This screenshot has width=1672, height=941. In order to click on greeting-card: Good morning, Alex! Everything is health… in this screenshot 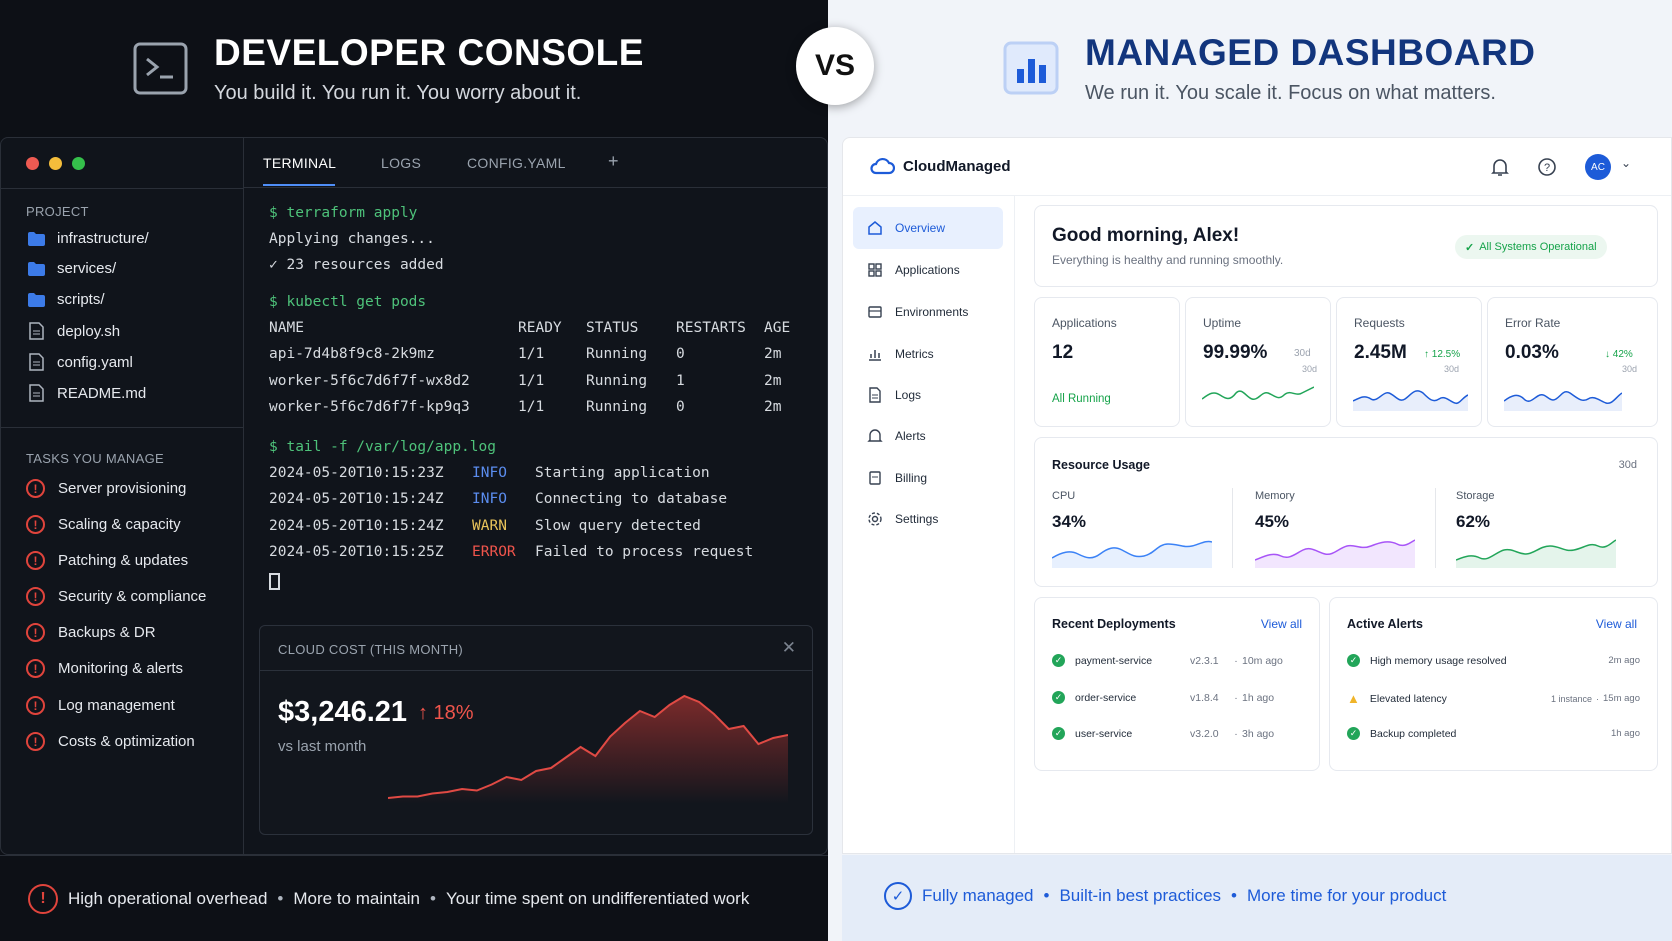, I will do `click(1346, 246)`.